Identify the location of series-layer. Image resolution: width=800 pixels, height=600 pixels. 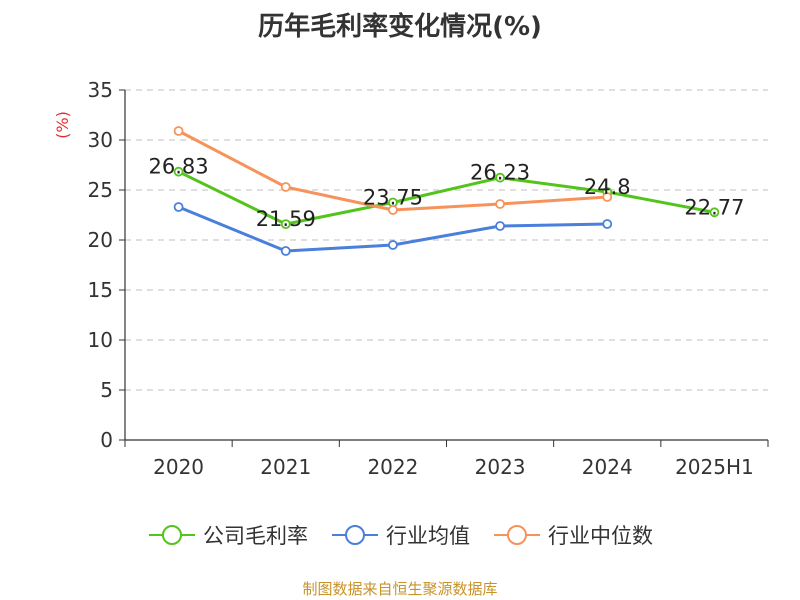
(446, 191).